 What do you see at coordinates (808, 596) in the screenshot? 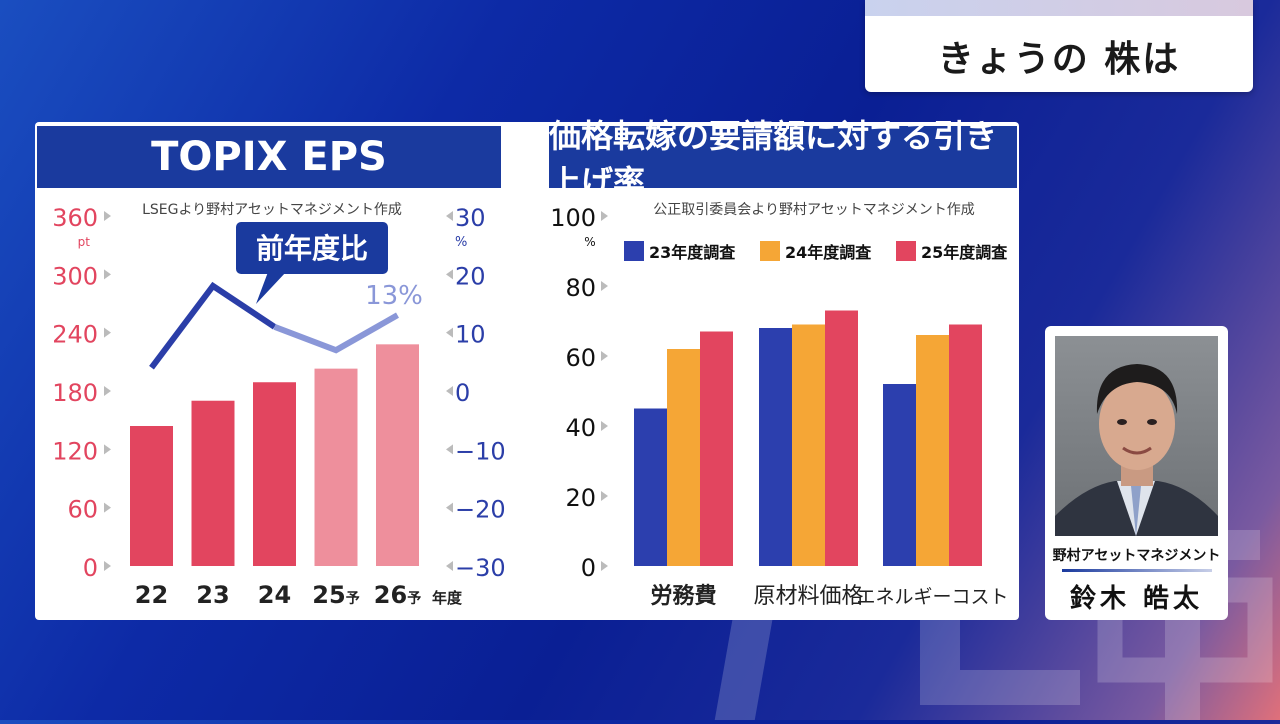
I see `chart2-xtick: 原材料価格` at bounding box center [808, 596].